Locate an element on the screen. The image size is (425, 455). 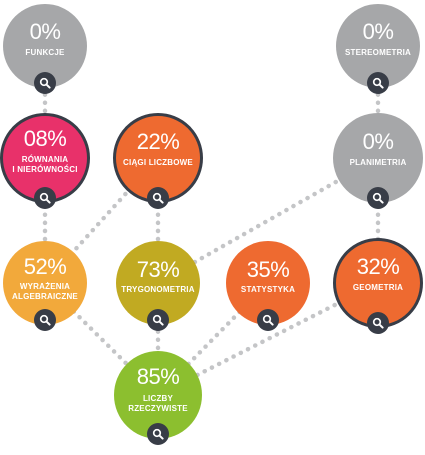
skill-node-geometria: 32% GEOMETRIA is located at coordinates (378, 286).